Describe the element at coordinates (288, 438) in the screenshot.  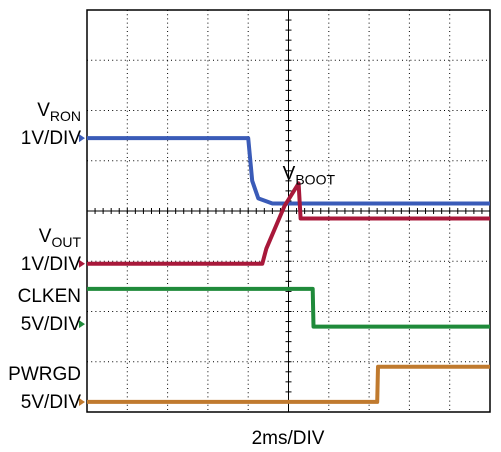
I see `x-axis-label: 2ms/DIV` at that location.